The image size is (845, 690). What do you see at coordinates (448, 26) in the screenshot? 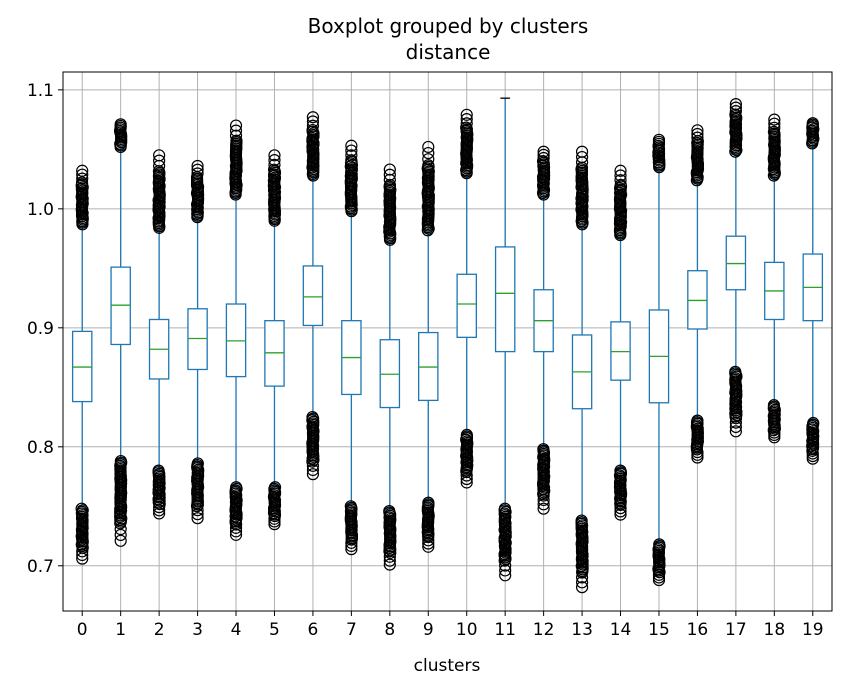
I see `chart-title: Boxplot grouped by clusters` at bounding box center [448, 26].